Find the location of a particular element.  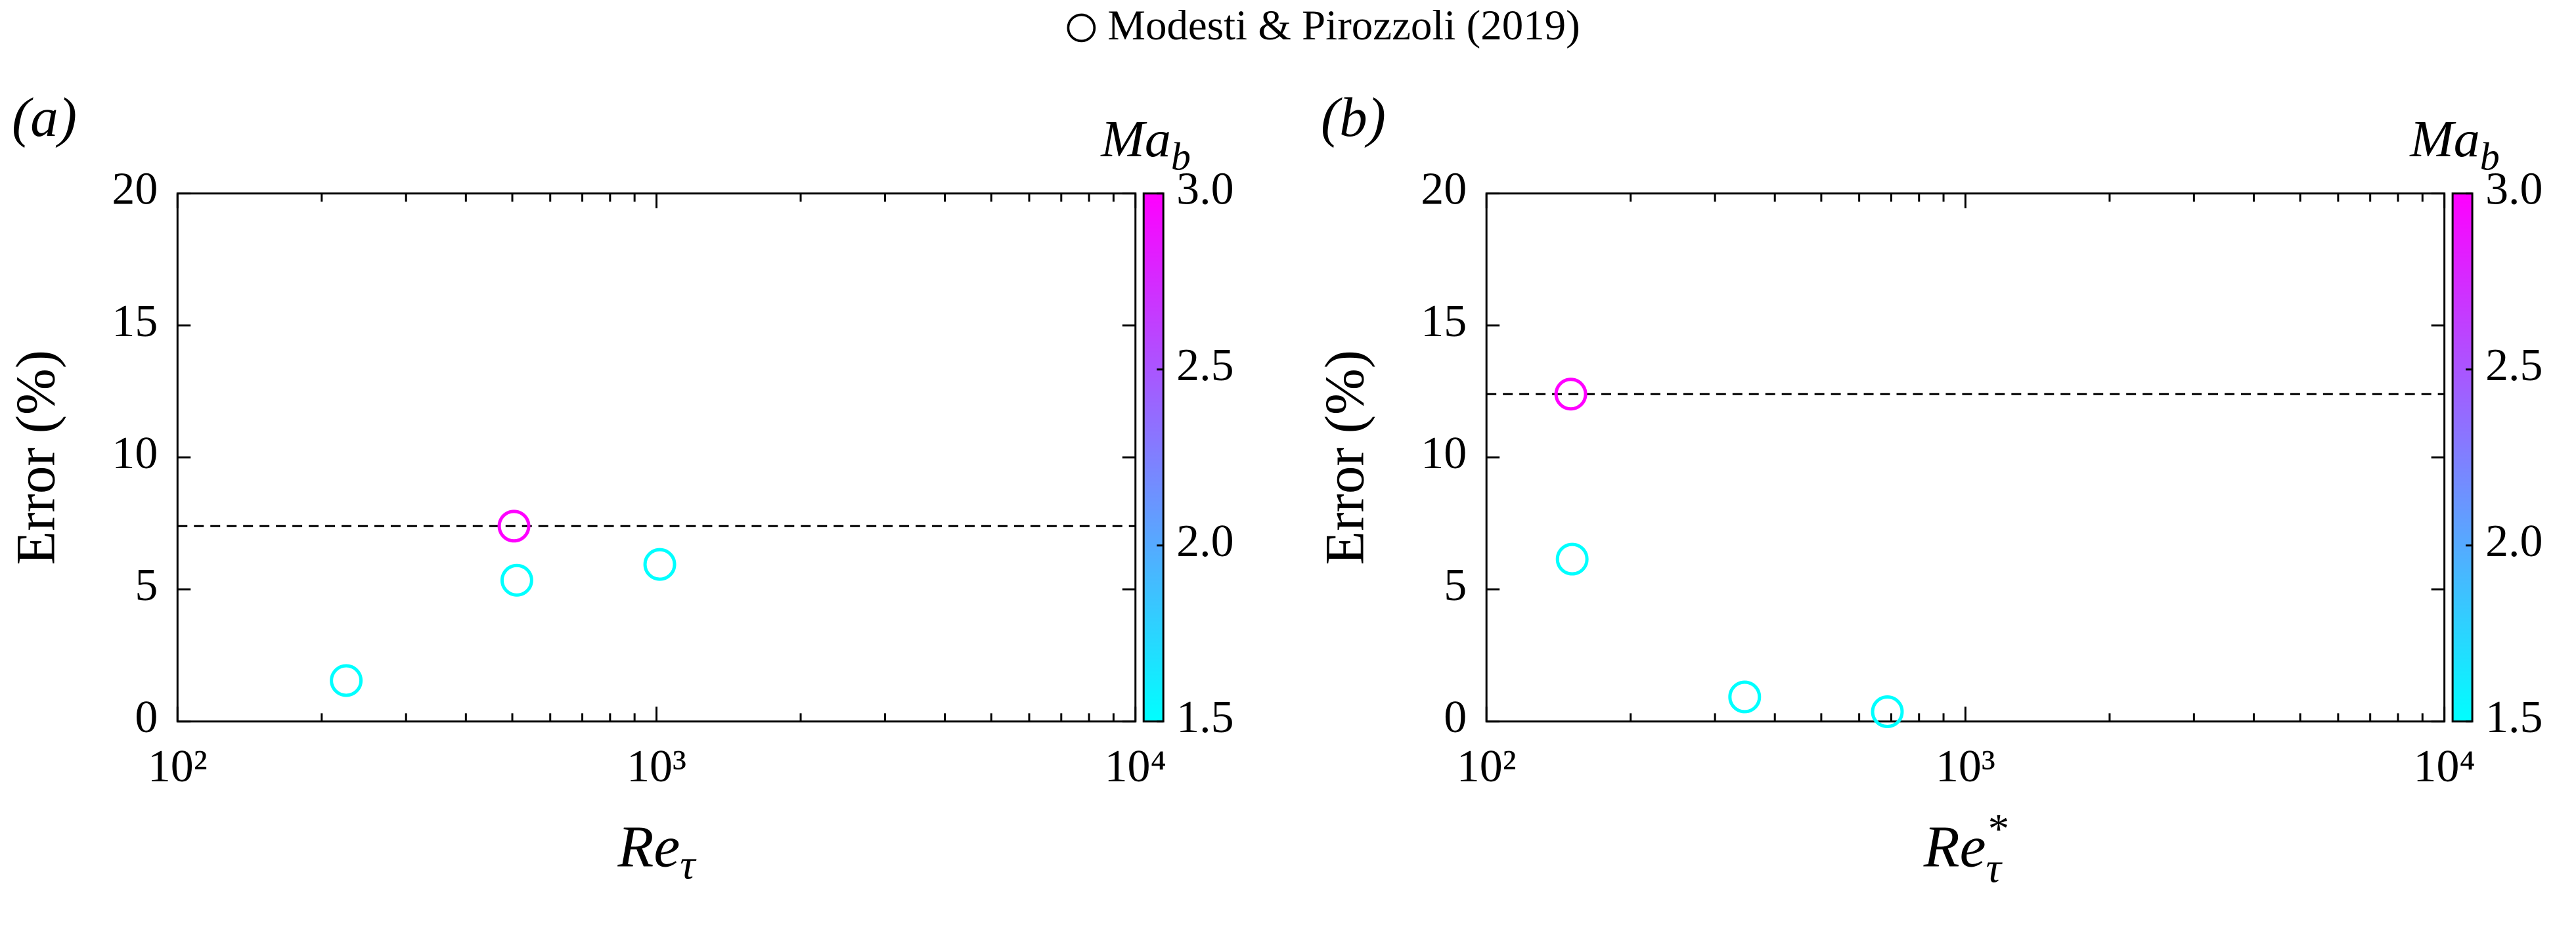

x-axis-label: Reτ is located at coordinates (657, 851).